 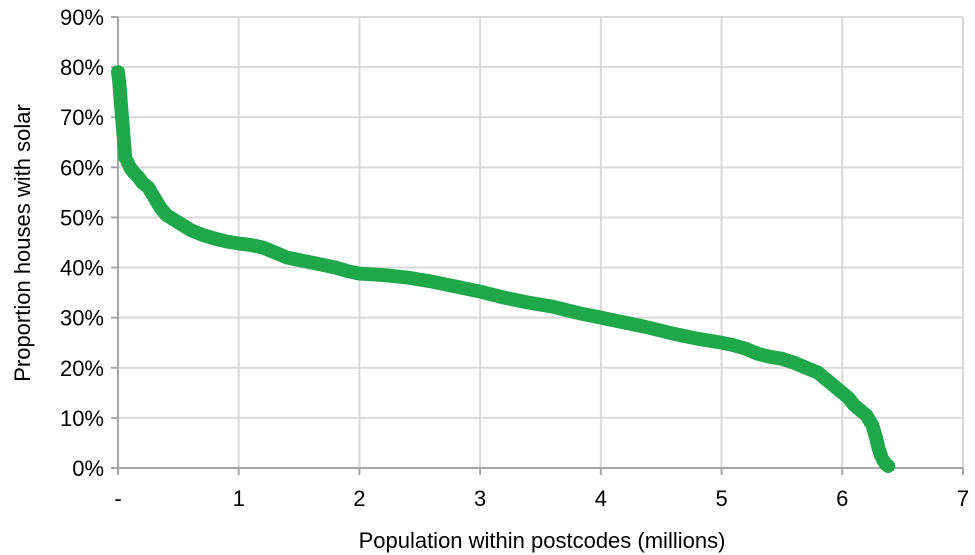 What do you see at coordinates (963, 498) in the screenshot?
I see `x-tick-label: 7` at bounding box center [963, 498].